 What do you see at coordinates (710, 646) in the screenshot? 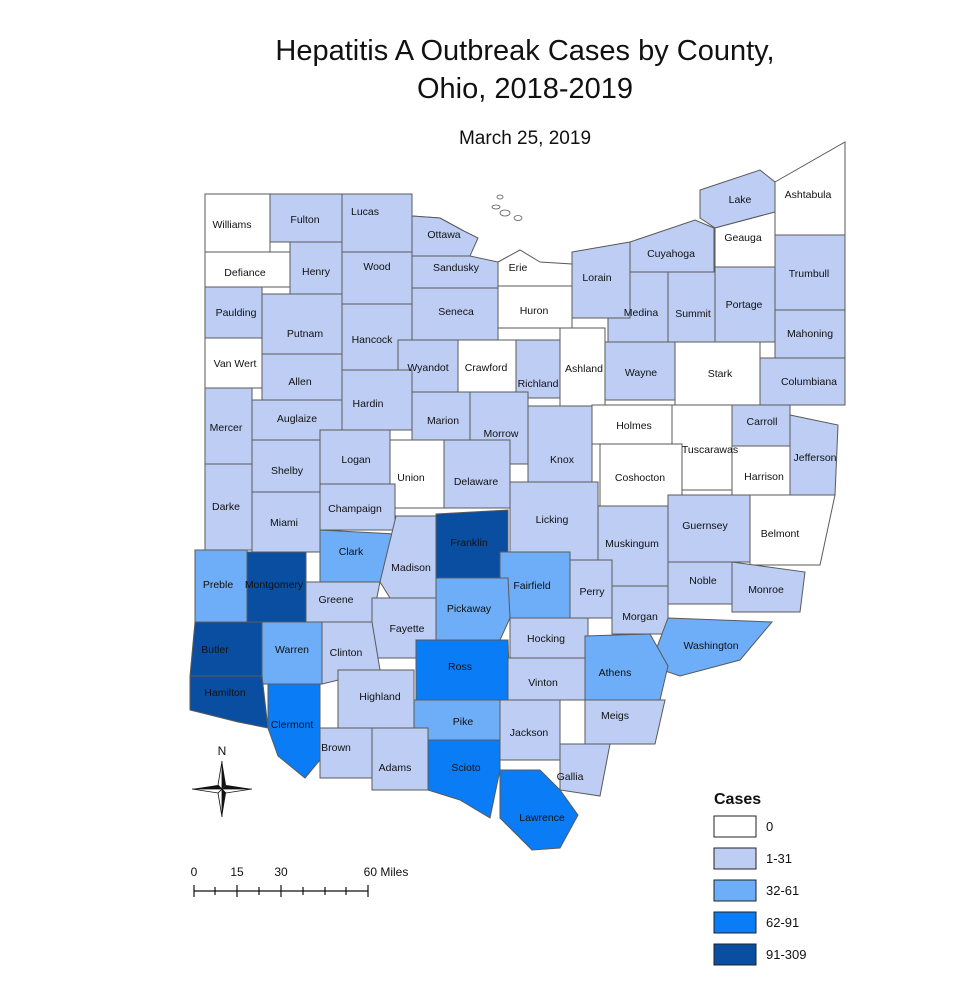
I see `county-label-washington: Washington` at bounding box center [710, 646].